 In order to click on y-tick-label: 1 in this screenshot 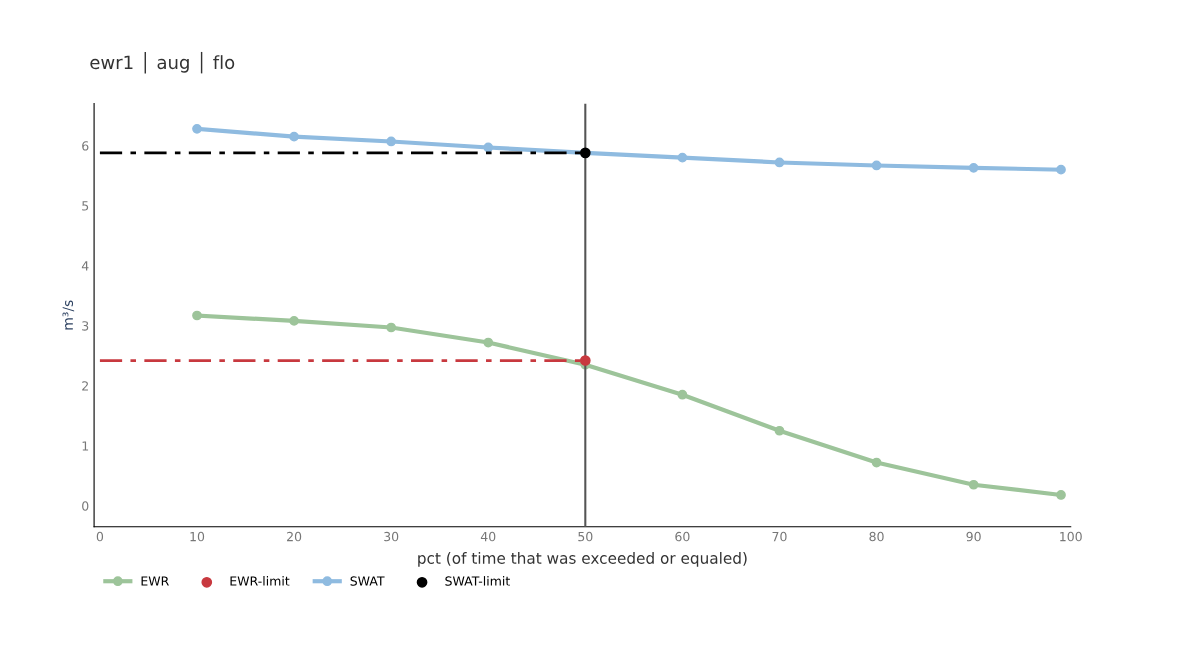, I will do `click(85, 446)`.